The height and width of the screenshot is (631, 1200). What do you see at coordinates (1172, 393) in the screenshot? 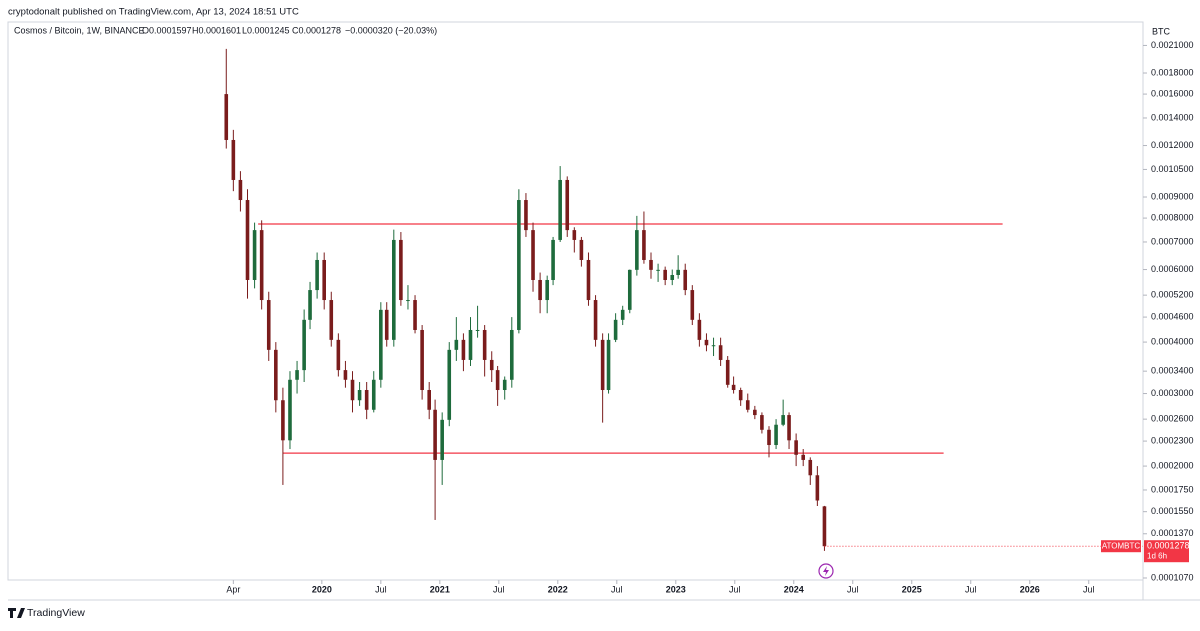
I see `y-tick-label: 0.0003000` at bounding box center [1172, 393].